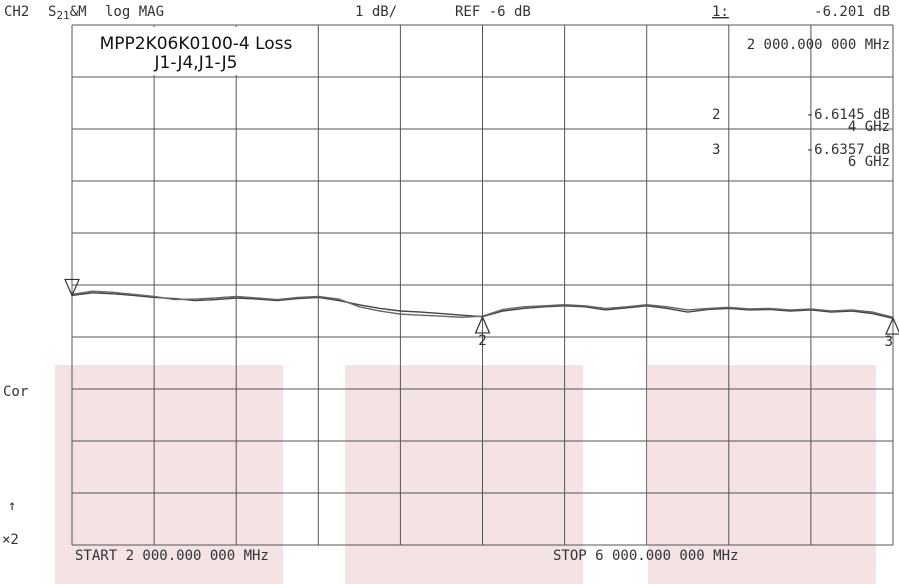 This screenshot has width=899, height=584. I want to click on legend-box, so click(196, 51).